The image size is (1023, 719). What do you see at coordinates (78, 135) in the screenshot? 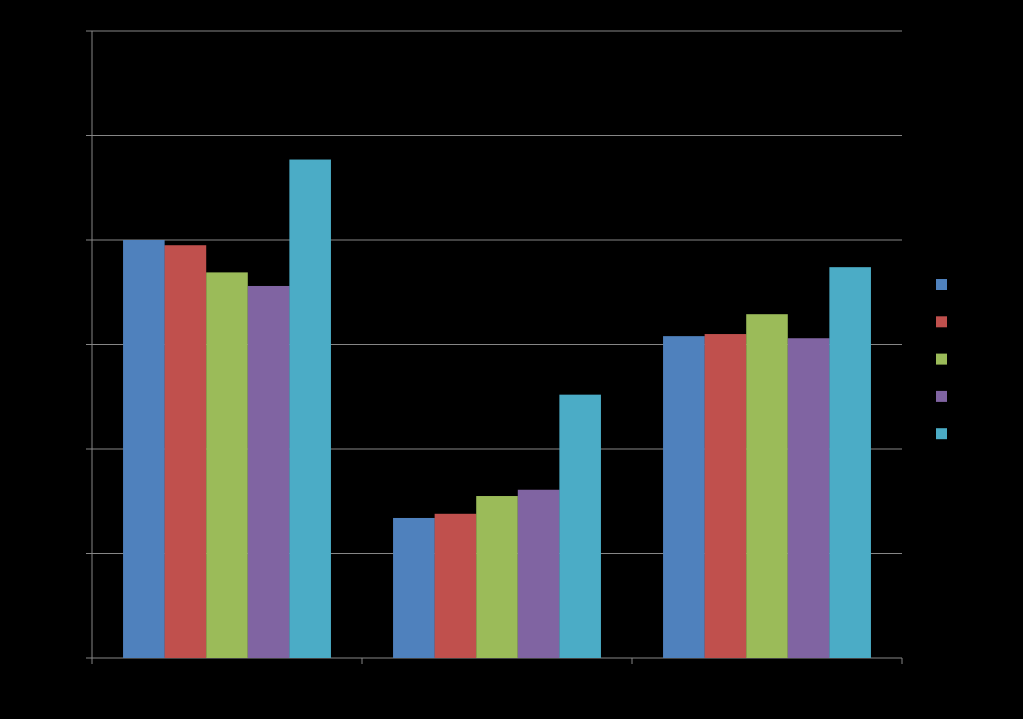
I see `y-tick-label: 5` at bounding box center [78, 135].